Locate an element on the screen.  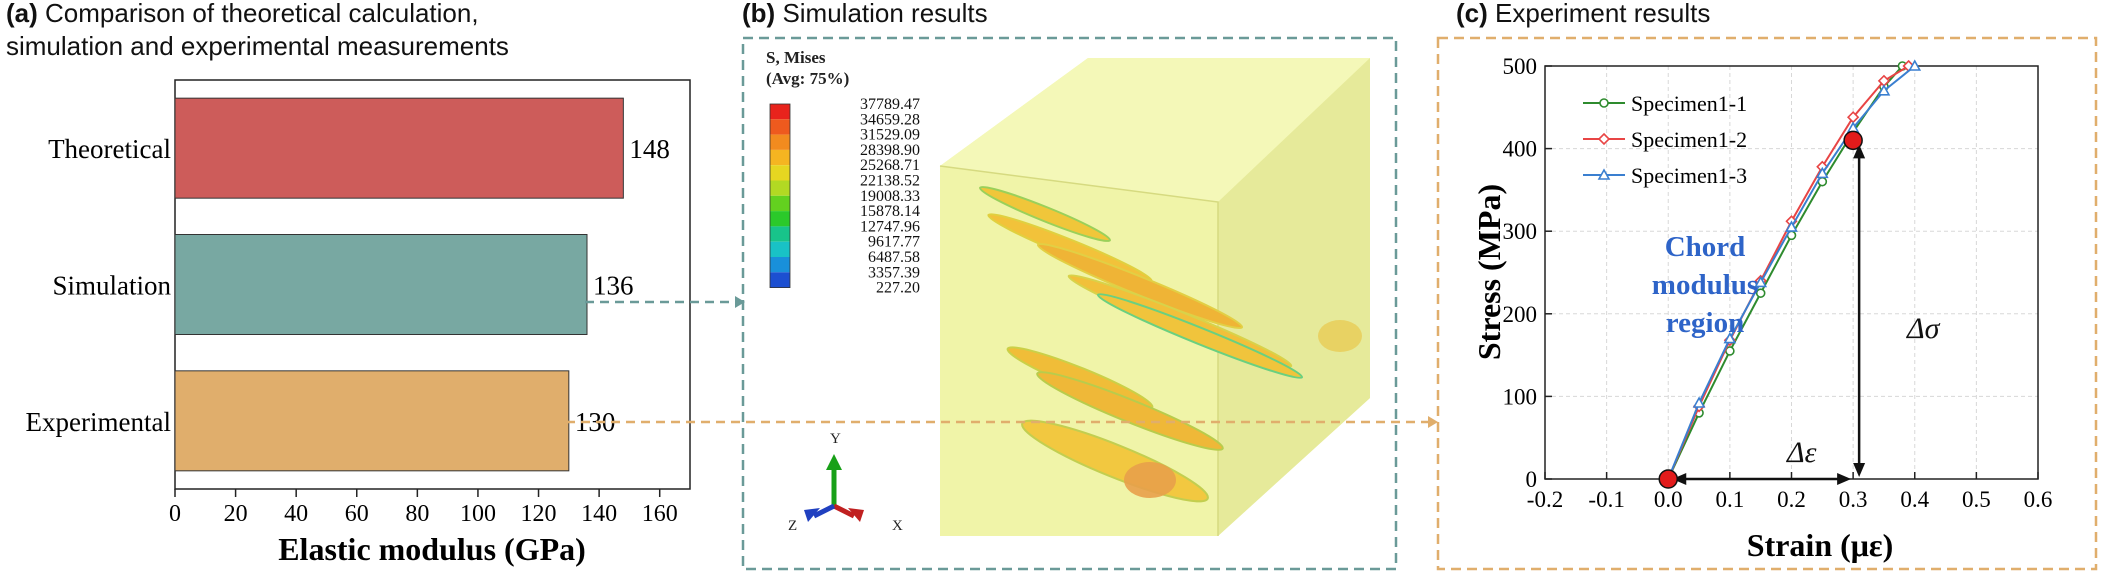
ytick-label: 400 is located at coordinates (1520, 149).